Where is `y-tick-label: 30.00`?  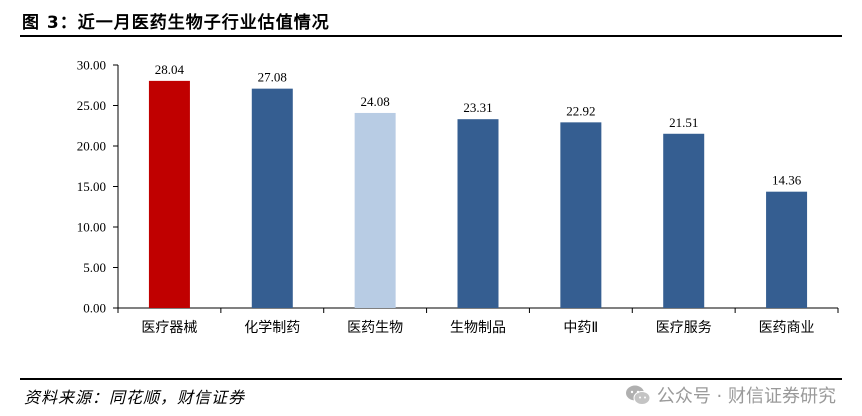 y-tick-label: 30.00 is located at coordinates (91, 65).